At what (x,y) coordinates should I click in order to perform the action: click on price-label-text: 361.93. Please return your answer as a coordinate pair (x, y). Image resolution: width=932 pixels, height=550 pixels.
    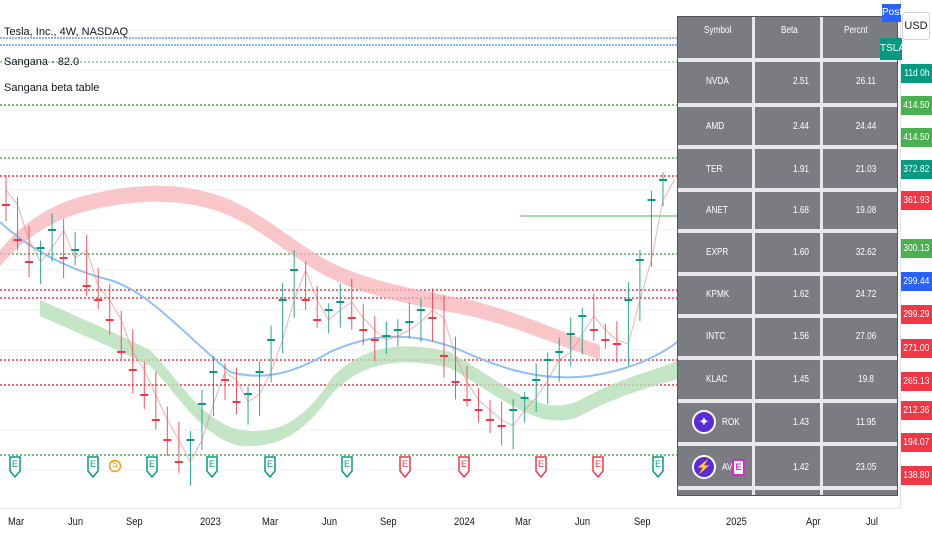
    Looking at the image, I should click on (916, 200).